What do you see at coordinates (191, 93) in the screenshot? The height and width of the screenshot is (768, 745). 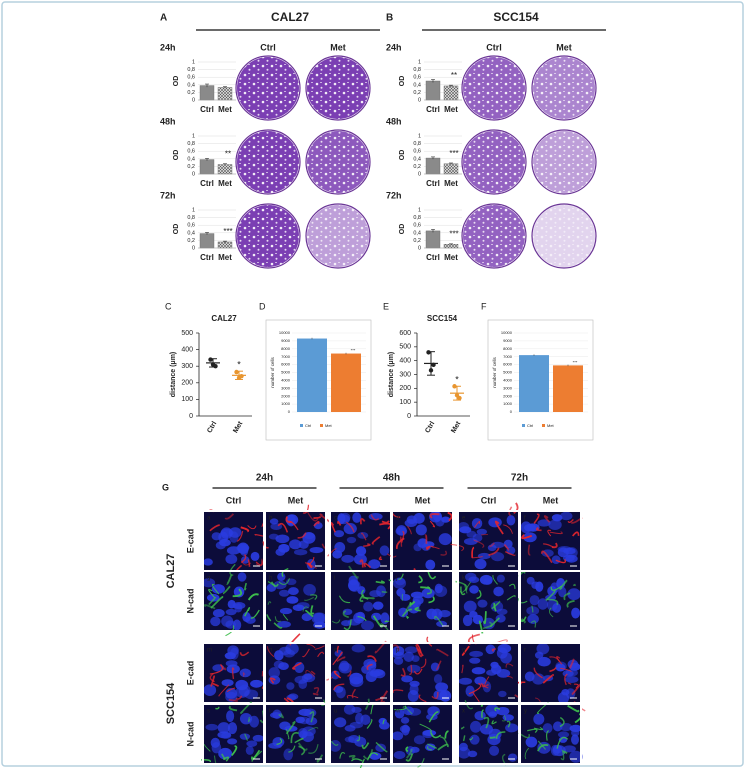 I see `y-tick-label: 0,2` at bounding box center [191, 93].